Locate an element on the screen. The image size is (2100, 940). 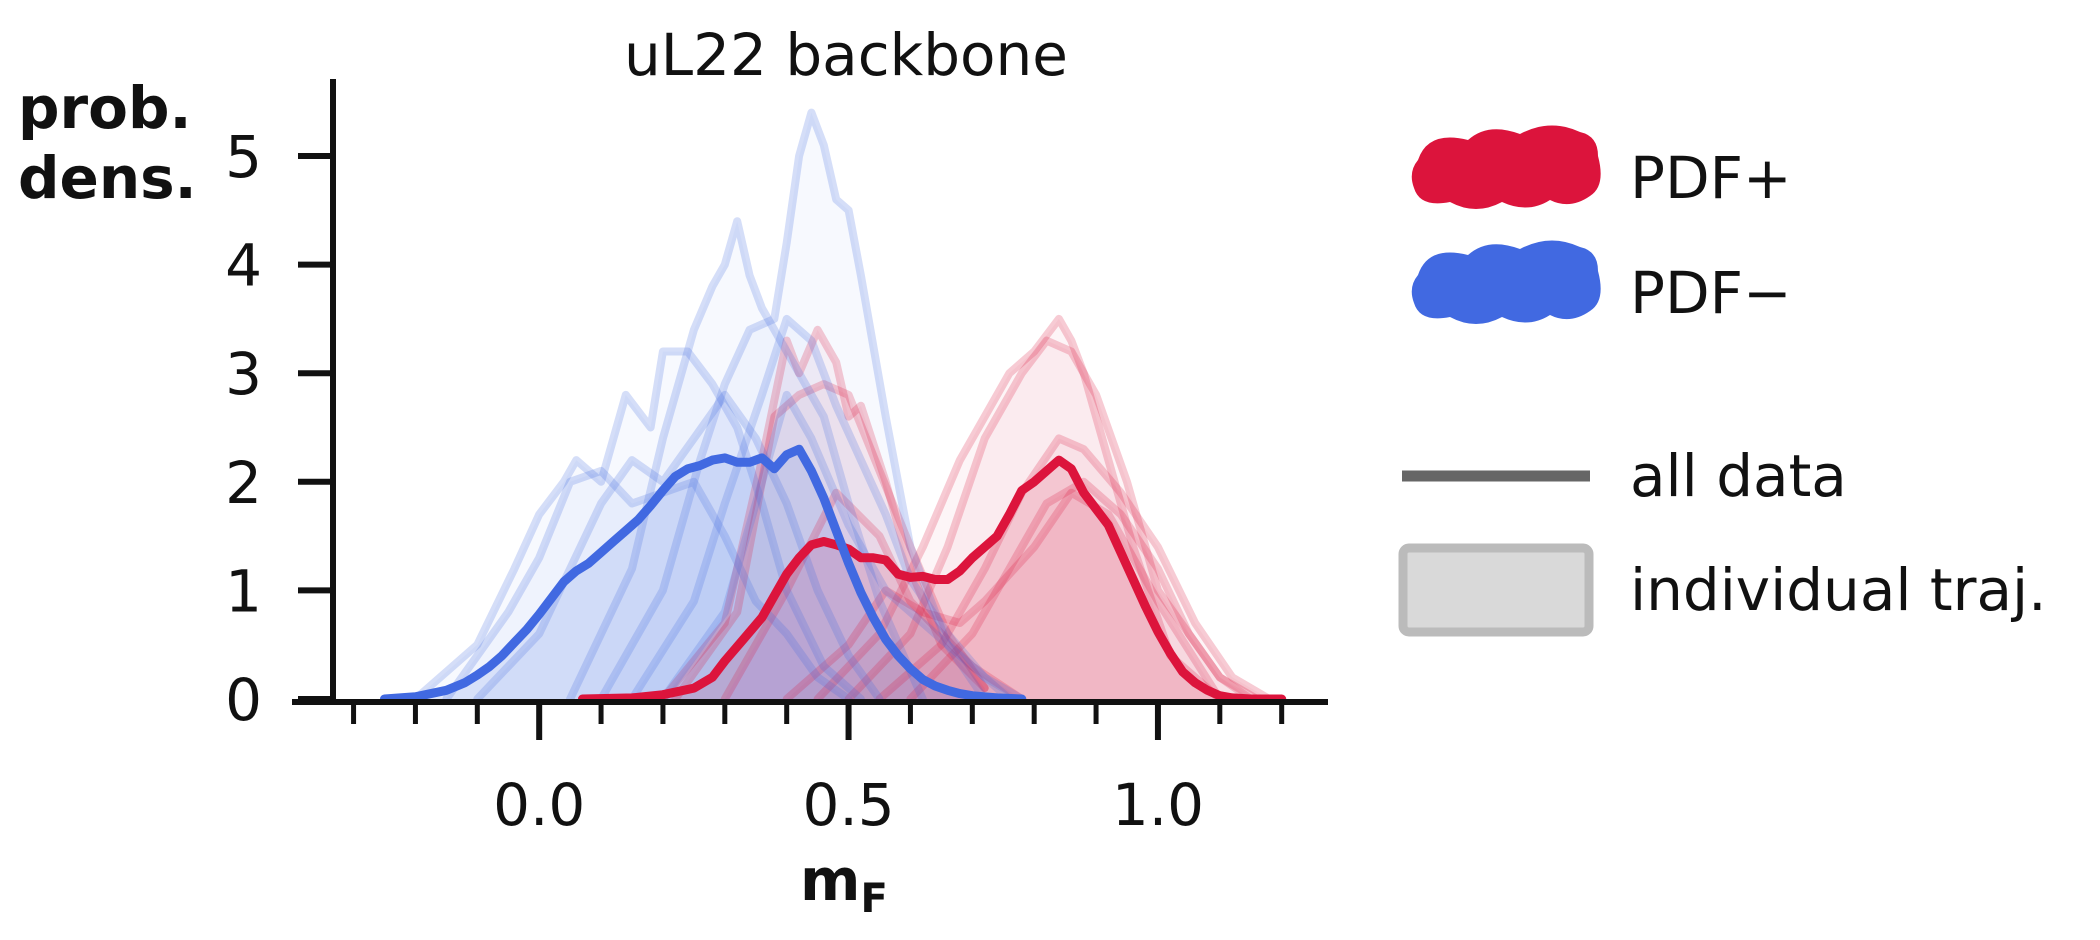
y-tick-label: 2 is located at coordinates (243, 483).